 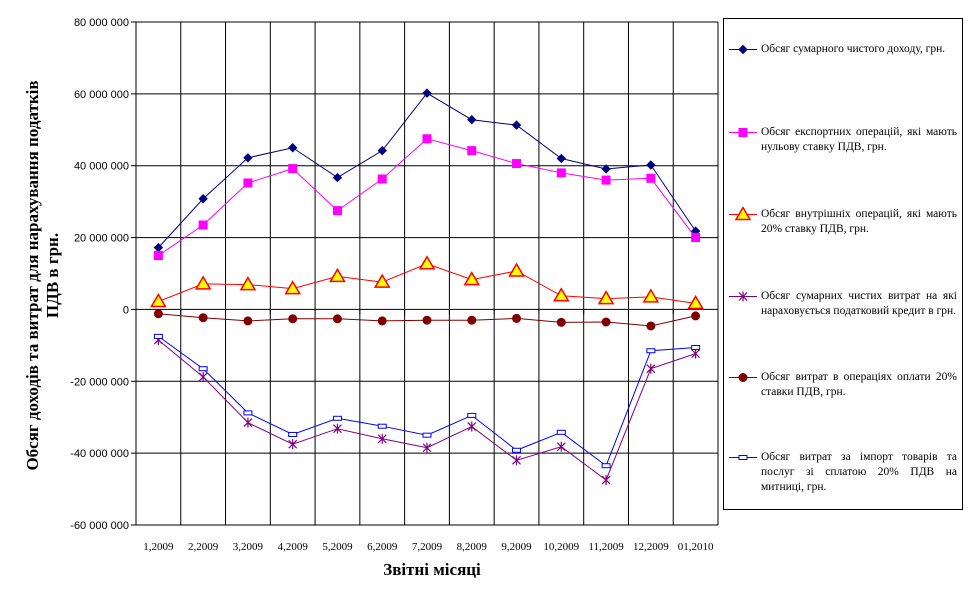 What do you see at coordinates (337, 547) in the screenshot?
I see `x-tick-label: 5,2009` at bounding box center [337, 547].